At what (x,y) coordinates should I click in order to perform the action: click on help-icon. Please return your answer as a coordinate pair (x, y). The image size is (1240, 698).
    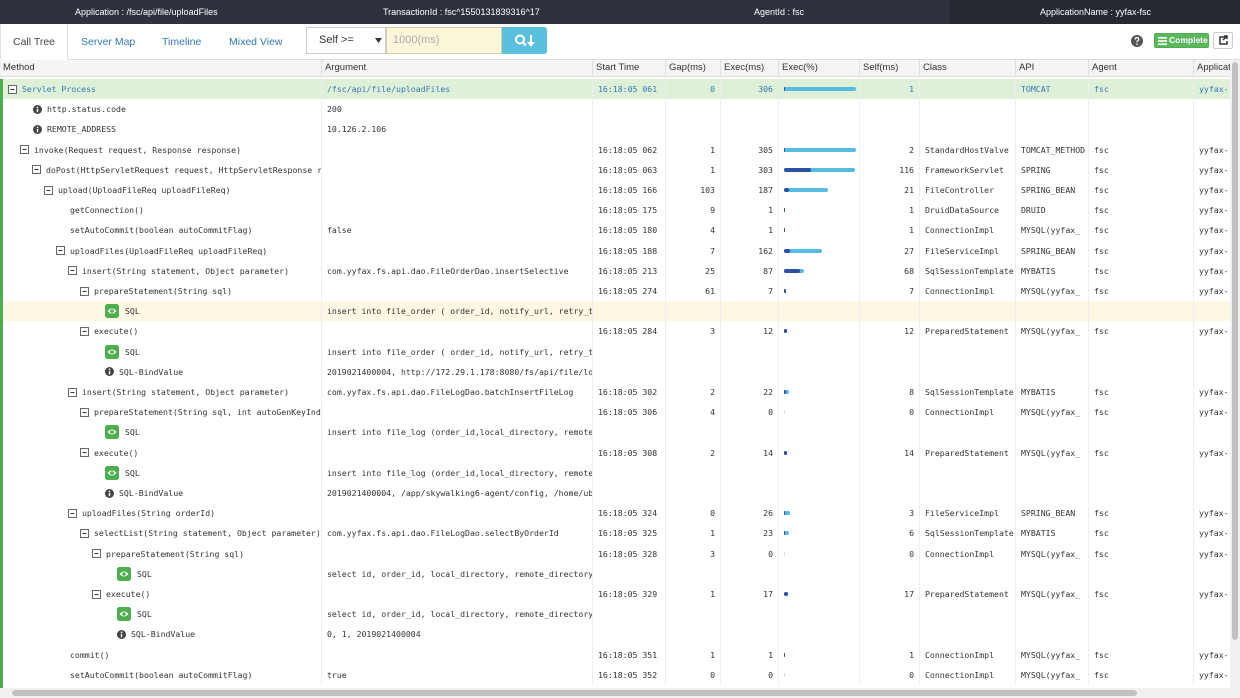
    Looking at the image, I should click on (1137, 41).